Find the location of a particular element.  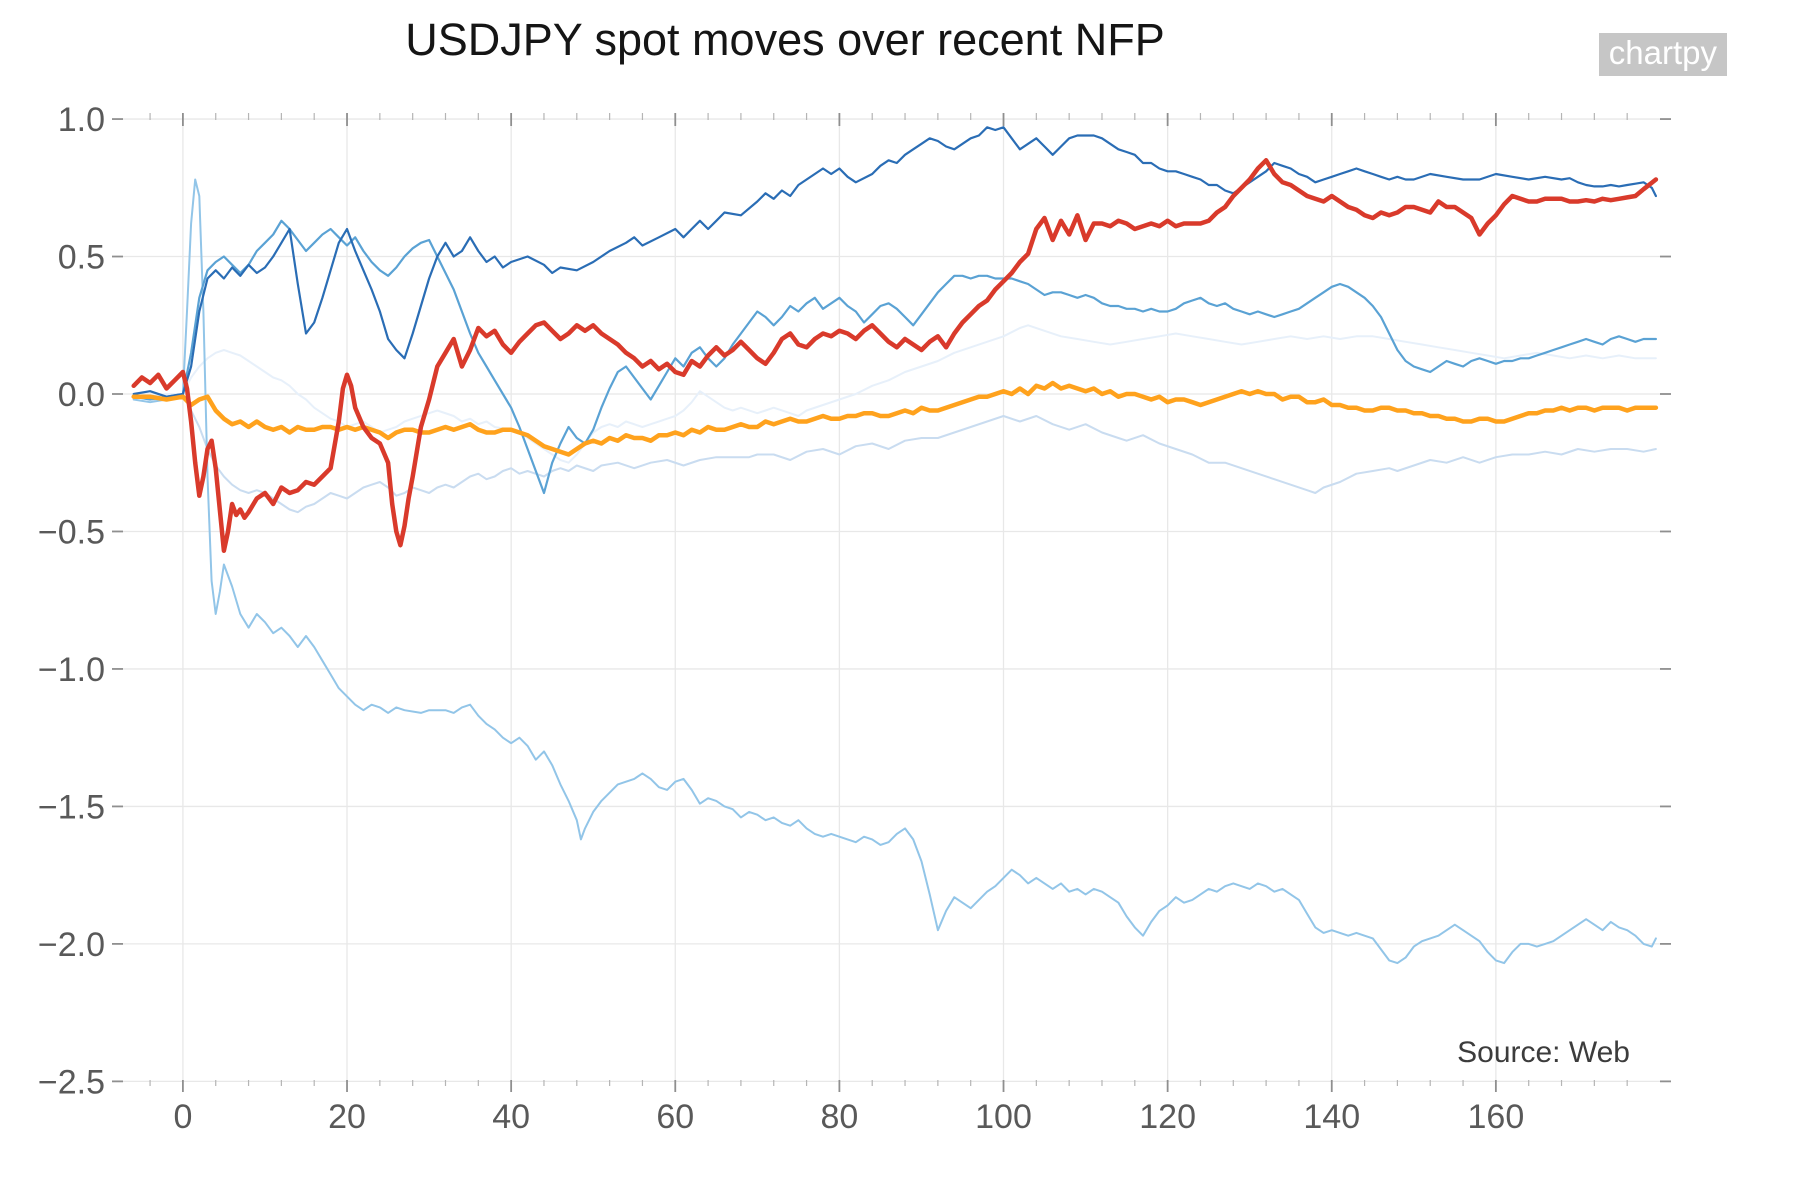

chartpy-watermark: chartpy is located at coordinates (1662, 55).